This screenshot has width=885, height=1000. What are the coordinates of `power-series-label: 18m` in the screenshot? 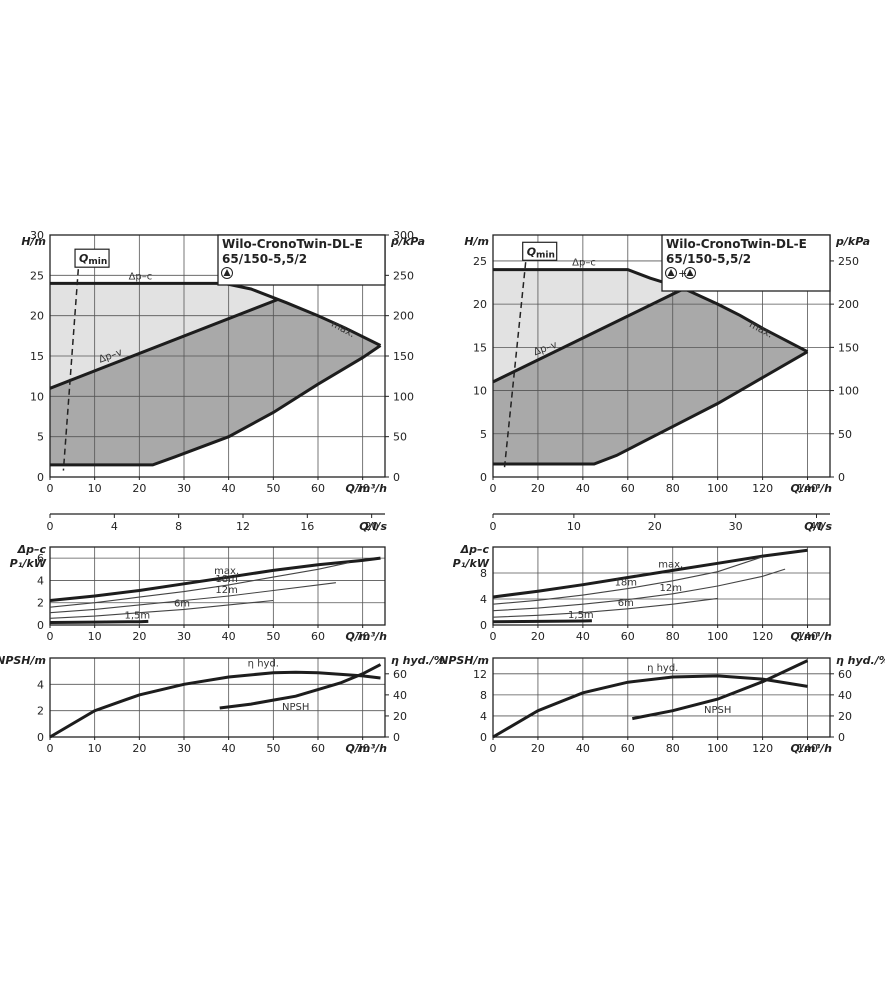 It's located at (226, 579).